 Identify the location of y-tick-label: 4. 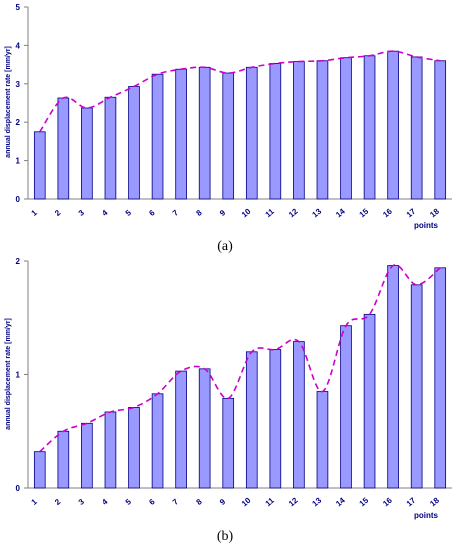
(18, 45).